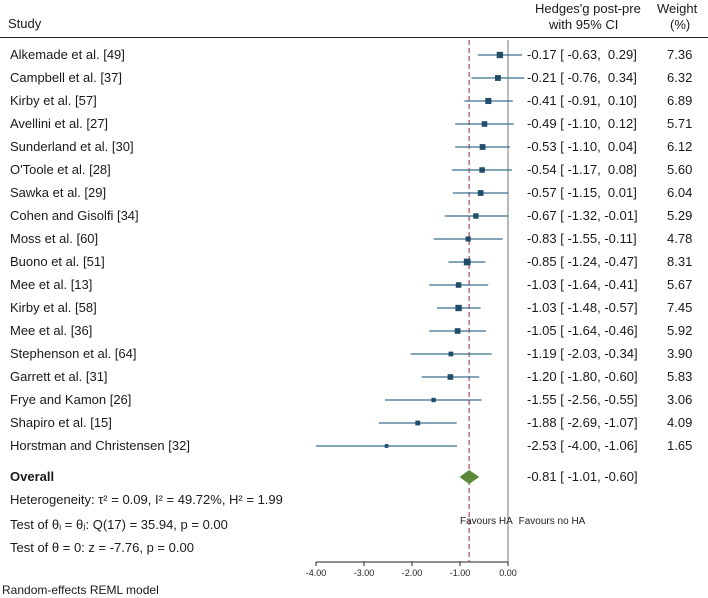 This screenshot has width=708, height=598. What do you see at coordinates (316, 573) in the screenshot?
I see `x-tick-label: -4.00` at bounding box center [316, 573].